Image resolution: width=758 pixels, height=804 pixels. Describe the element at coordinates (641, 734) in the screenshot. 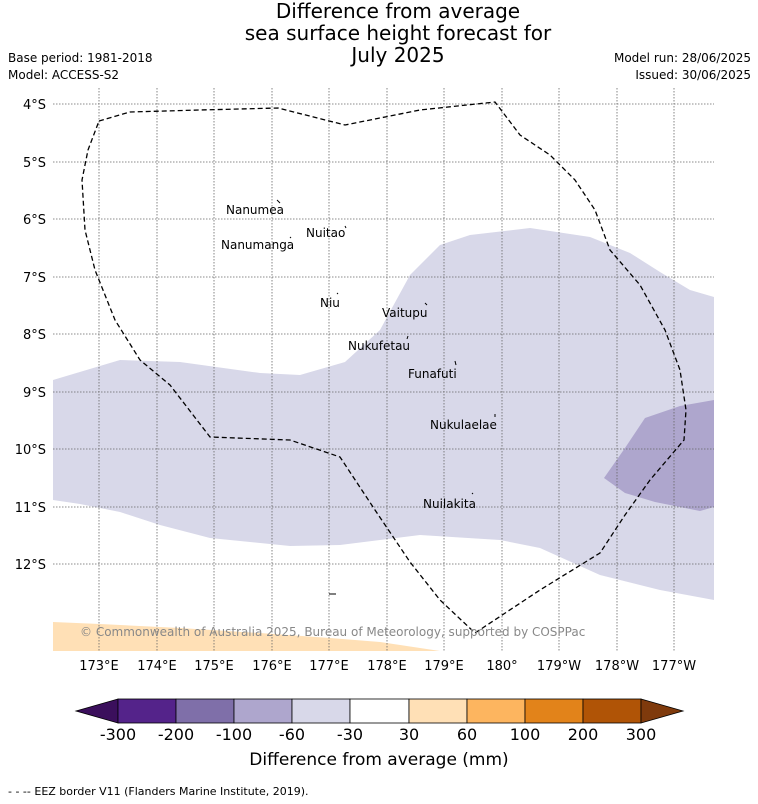

I see `colorbar-tick: 300` at that location.